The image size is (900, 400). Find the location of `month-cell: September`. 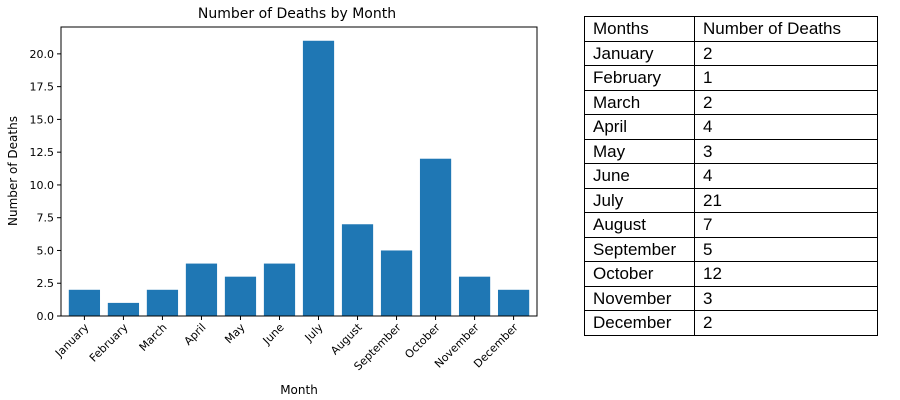

month-cell: September is located at coordinates (639, 249).